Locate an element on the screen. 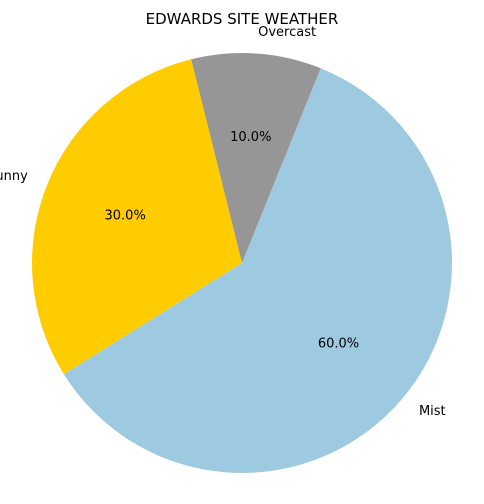  pie-slice-overcast is located at coordinates (256, 158).